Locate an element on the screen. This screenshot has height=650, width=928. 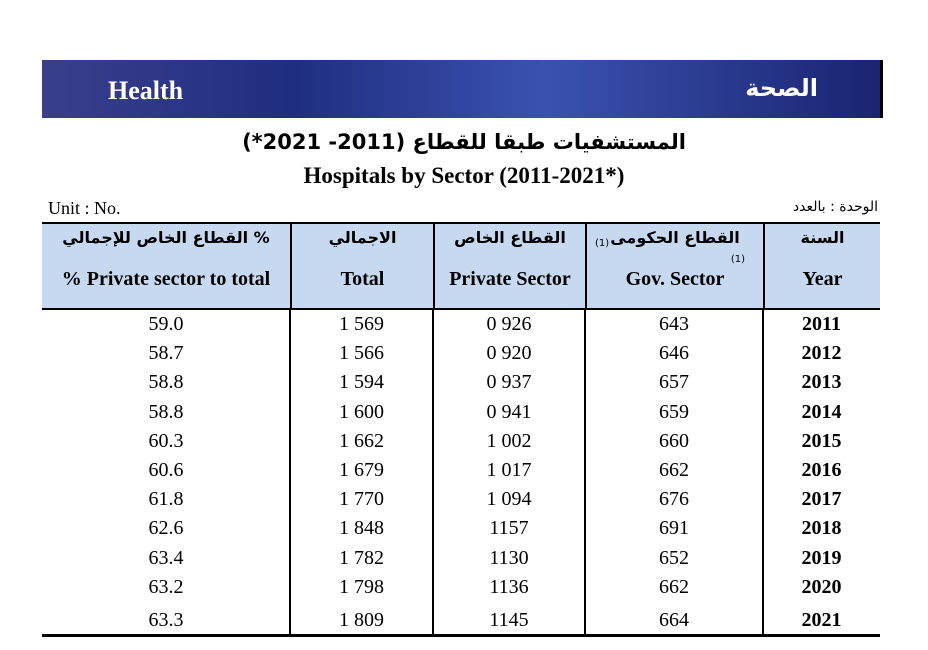
table-cell: 1 848 is located at coordinates (361, 528).